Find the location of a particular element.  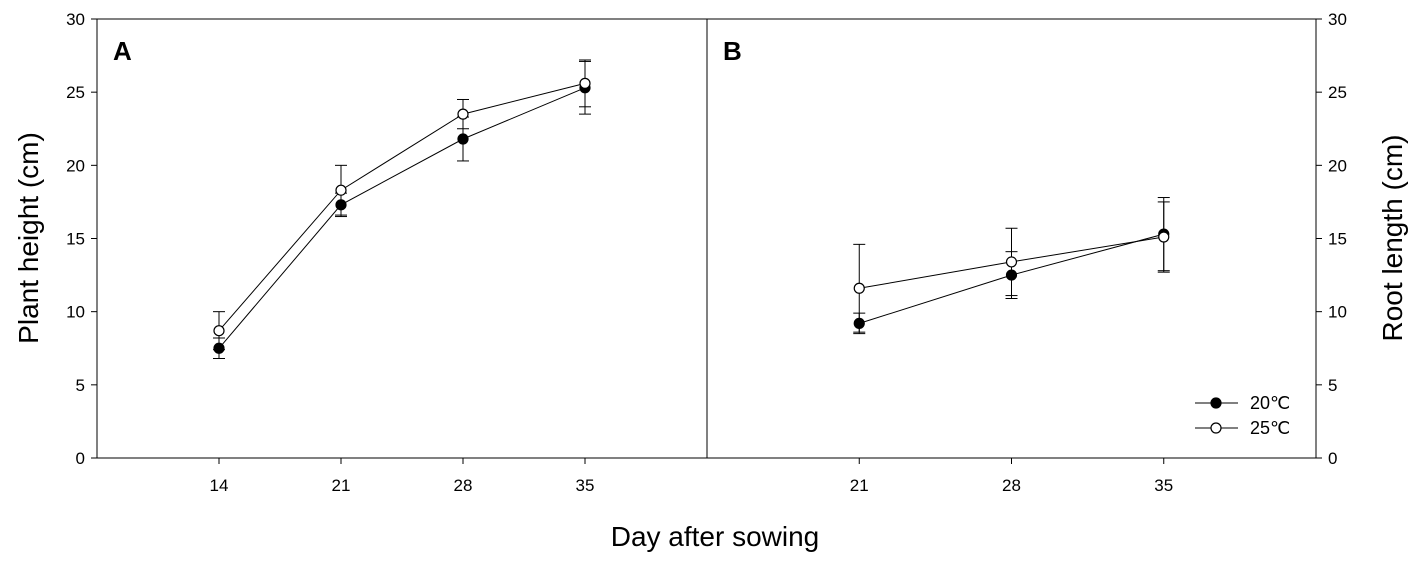

x-tick-label-a: 21 is located at coordinates (341, 485).